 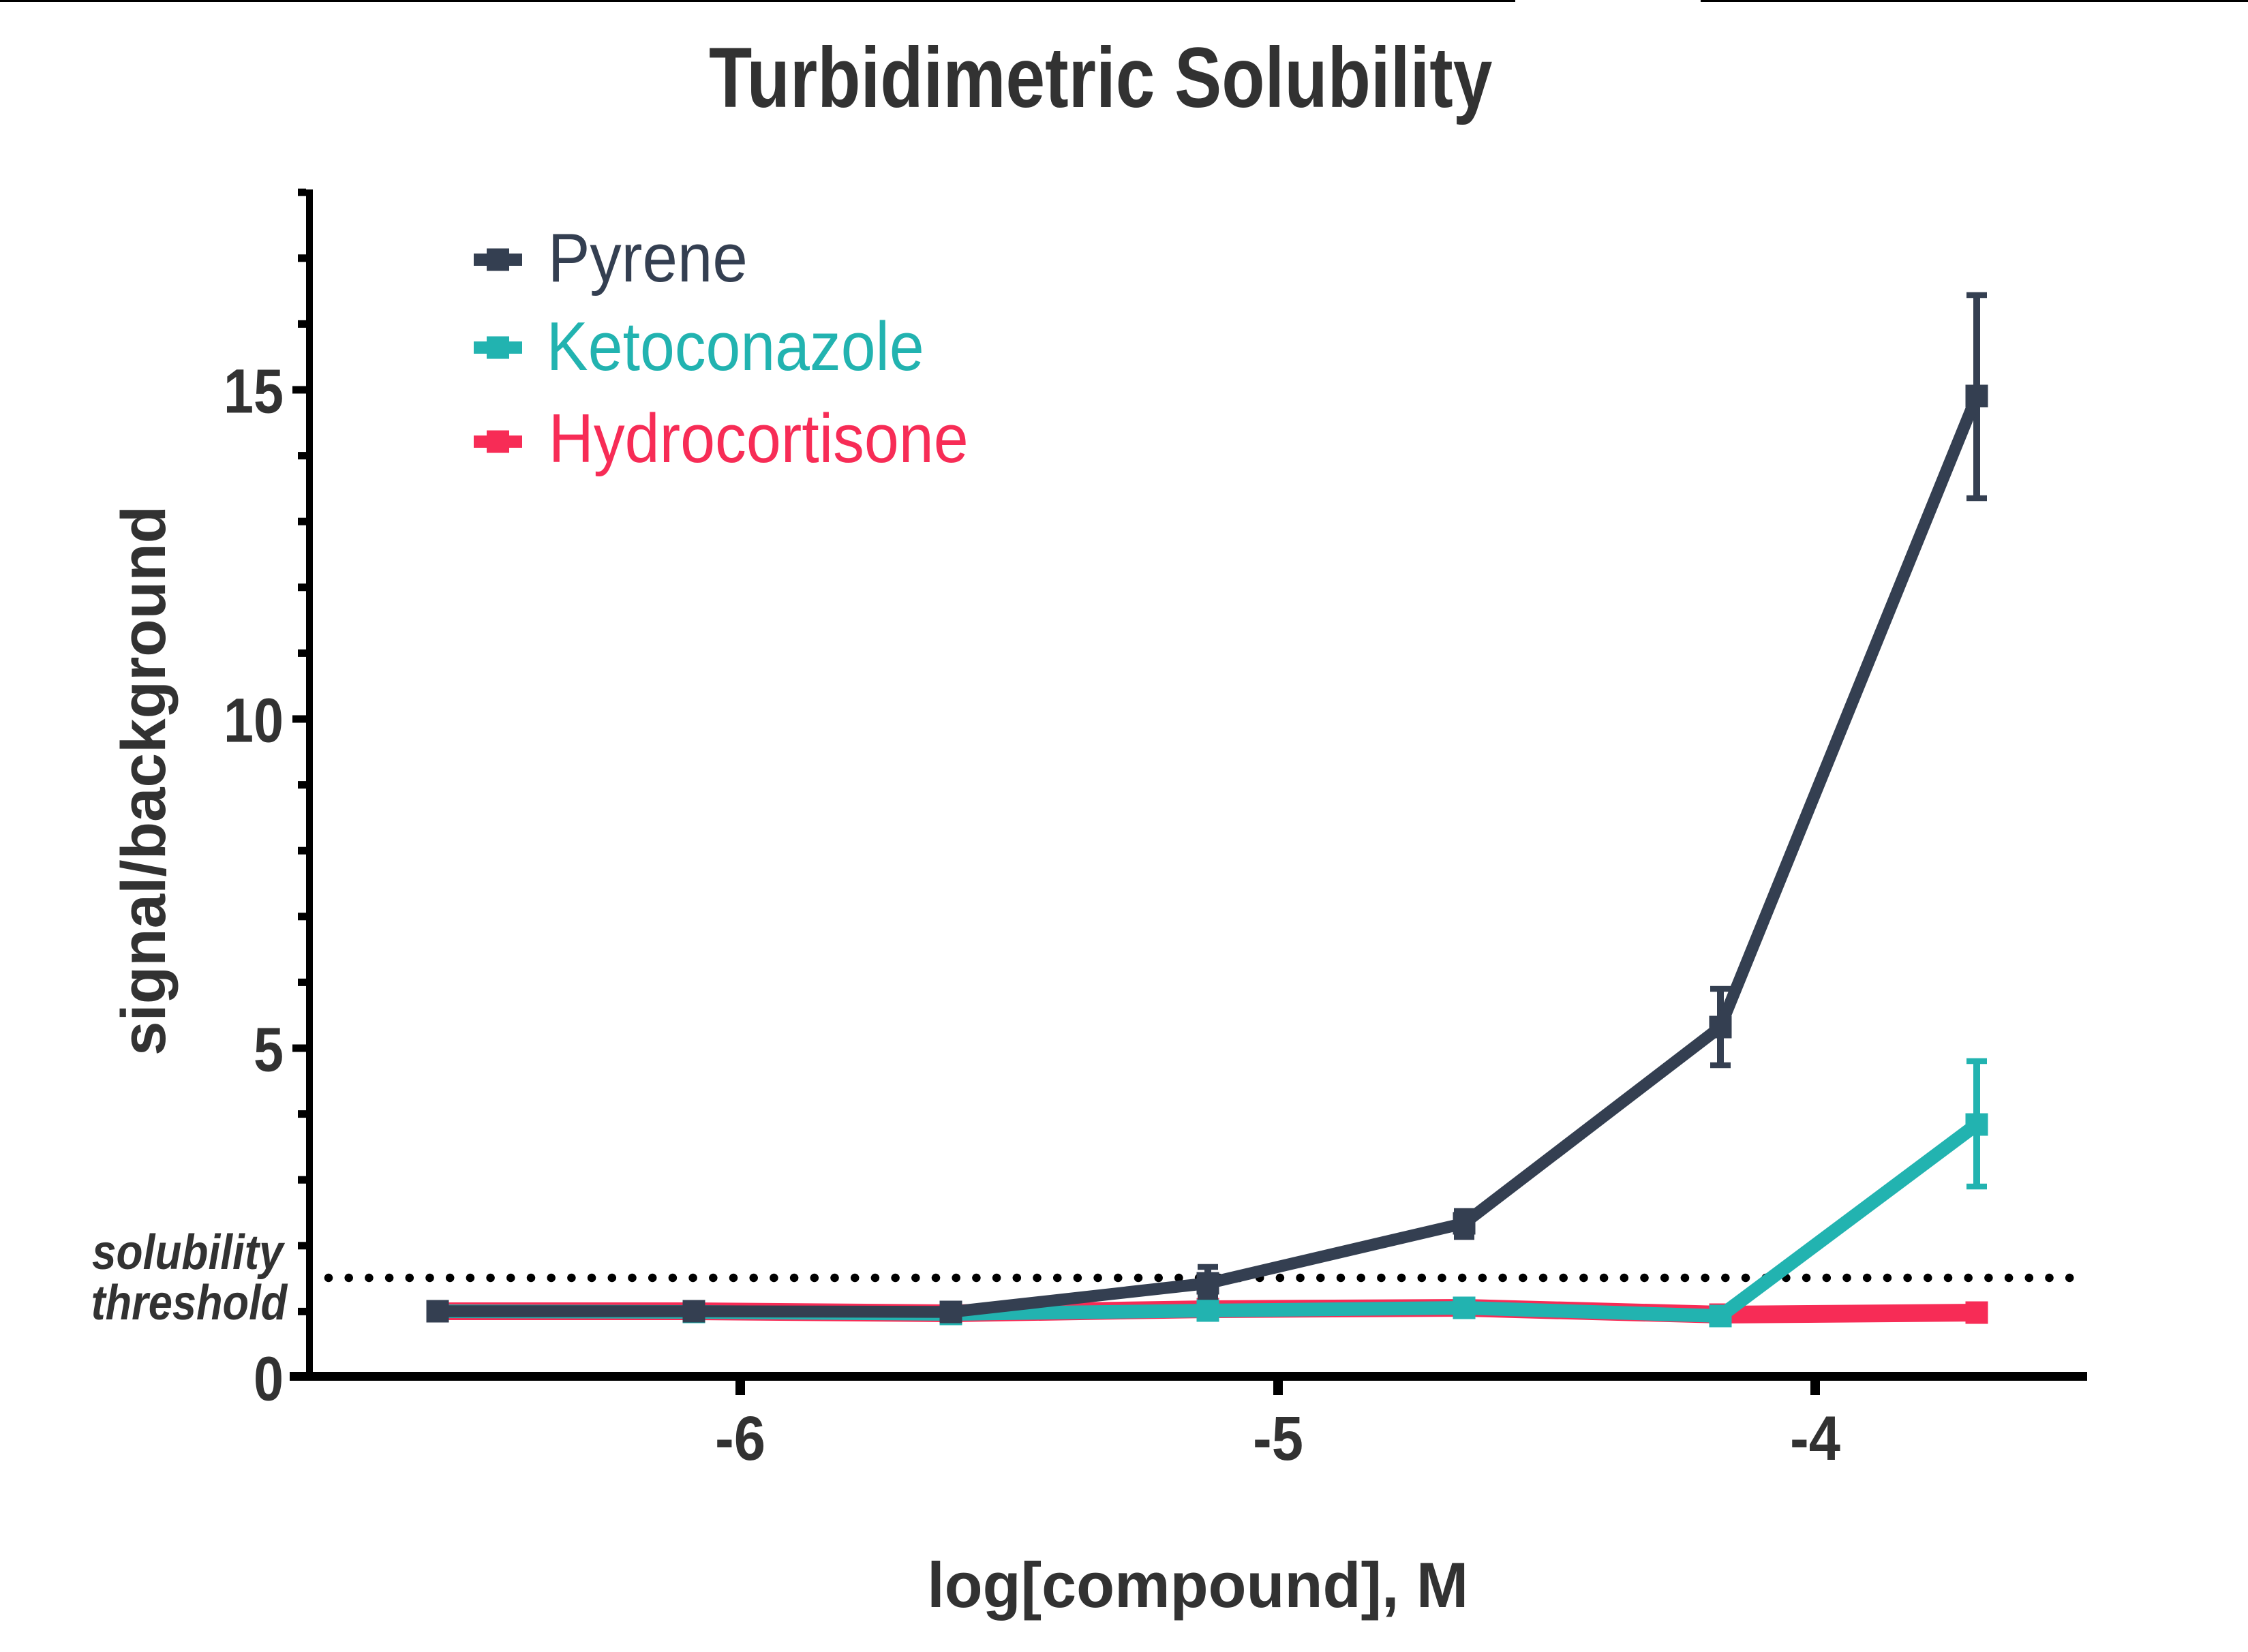 What do you see at coordinates (189, 1252) in the screenshot?
I see `svg-text: solubility` at bounding box center [189, 1252].